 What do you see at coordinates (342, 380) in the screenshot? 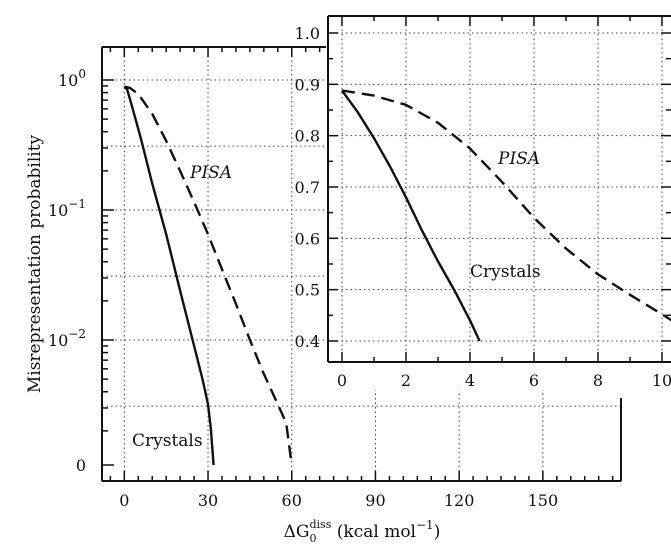
I see `inset-x-tick-label: 0` at bounding box center [342, 380].